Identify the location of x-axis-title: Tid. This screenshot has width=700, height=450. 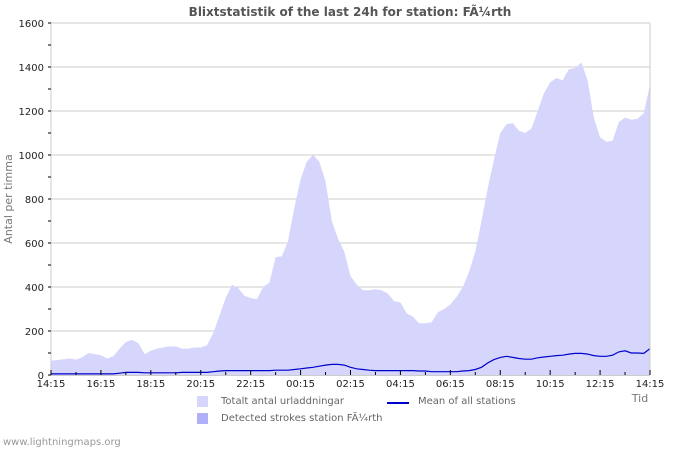
(639, 398).